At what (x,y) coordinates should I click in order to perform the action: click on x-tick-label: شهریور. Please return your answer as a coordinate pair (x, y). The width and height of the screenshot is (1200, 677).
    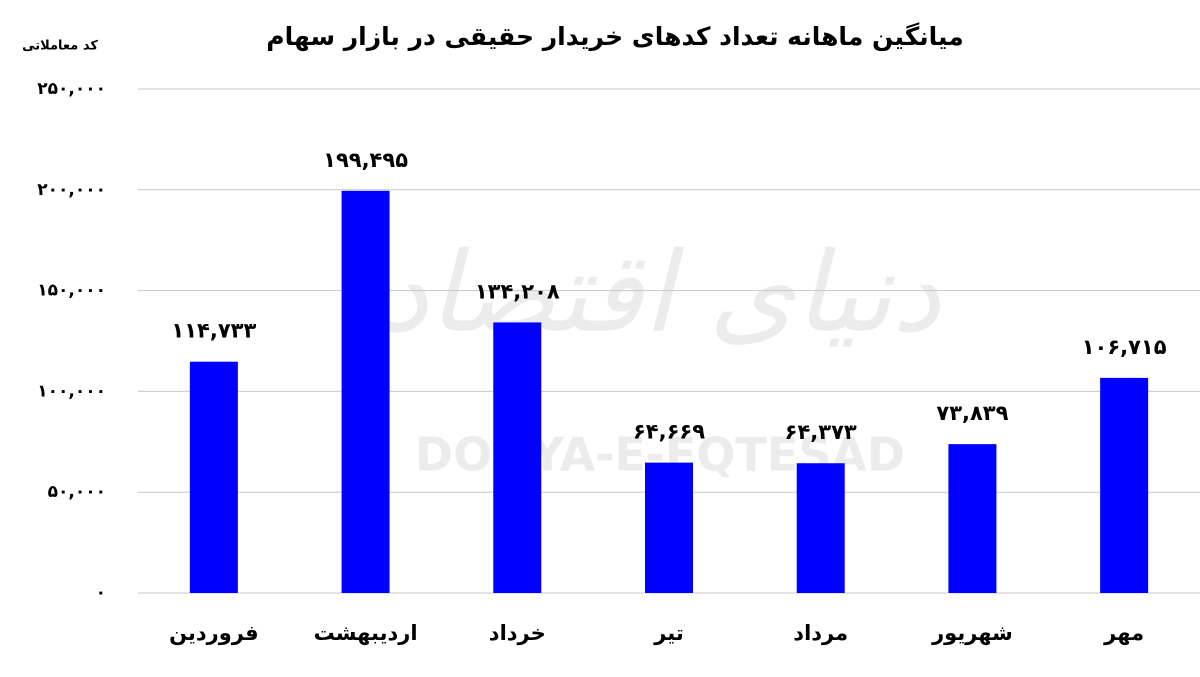
    Looking at the image, I should click on (972, 633).